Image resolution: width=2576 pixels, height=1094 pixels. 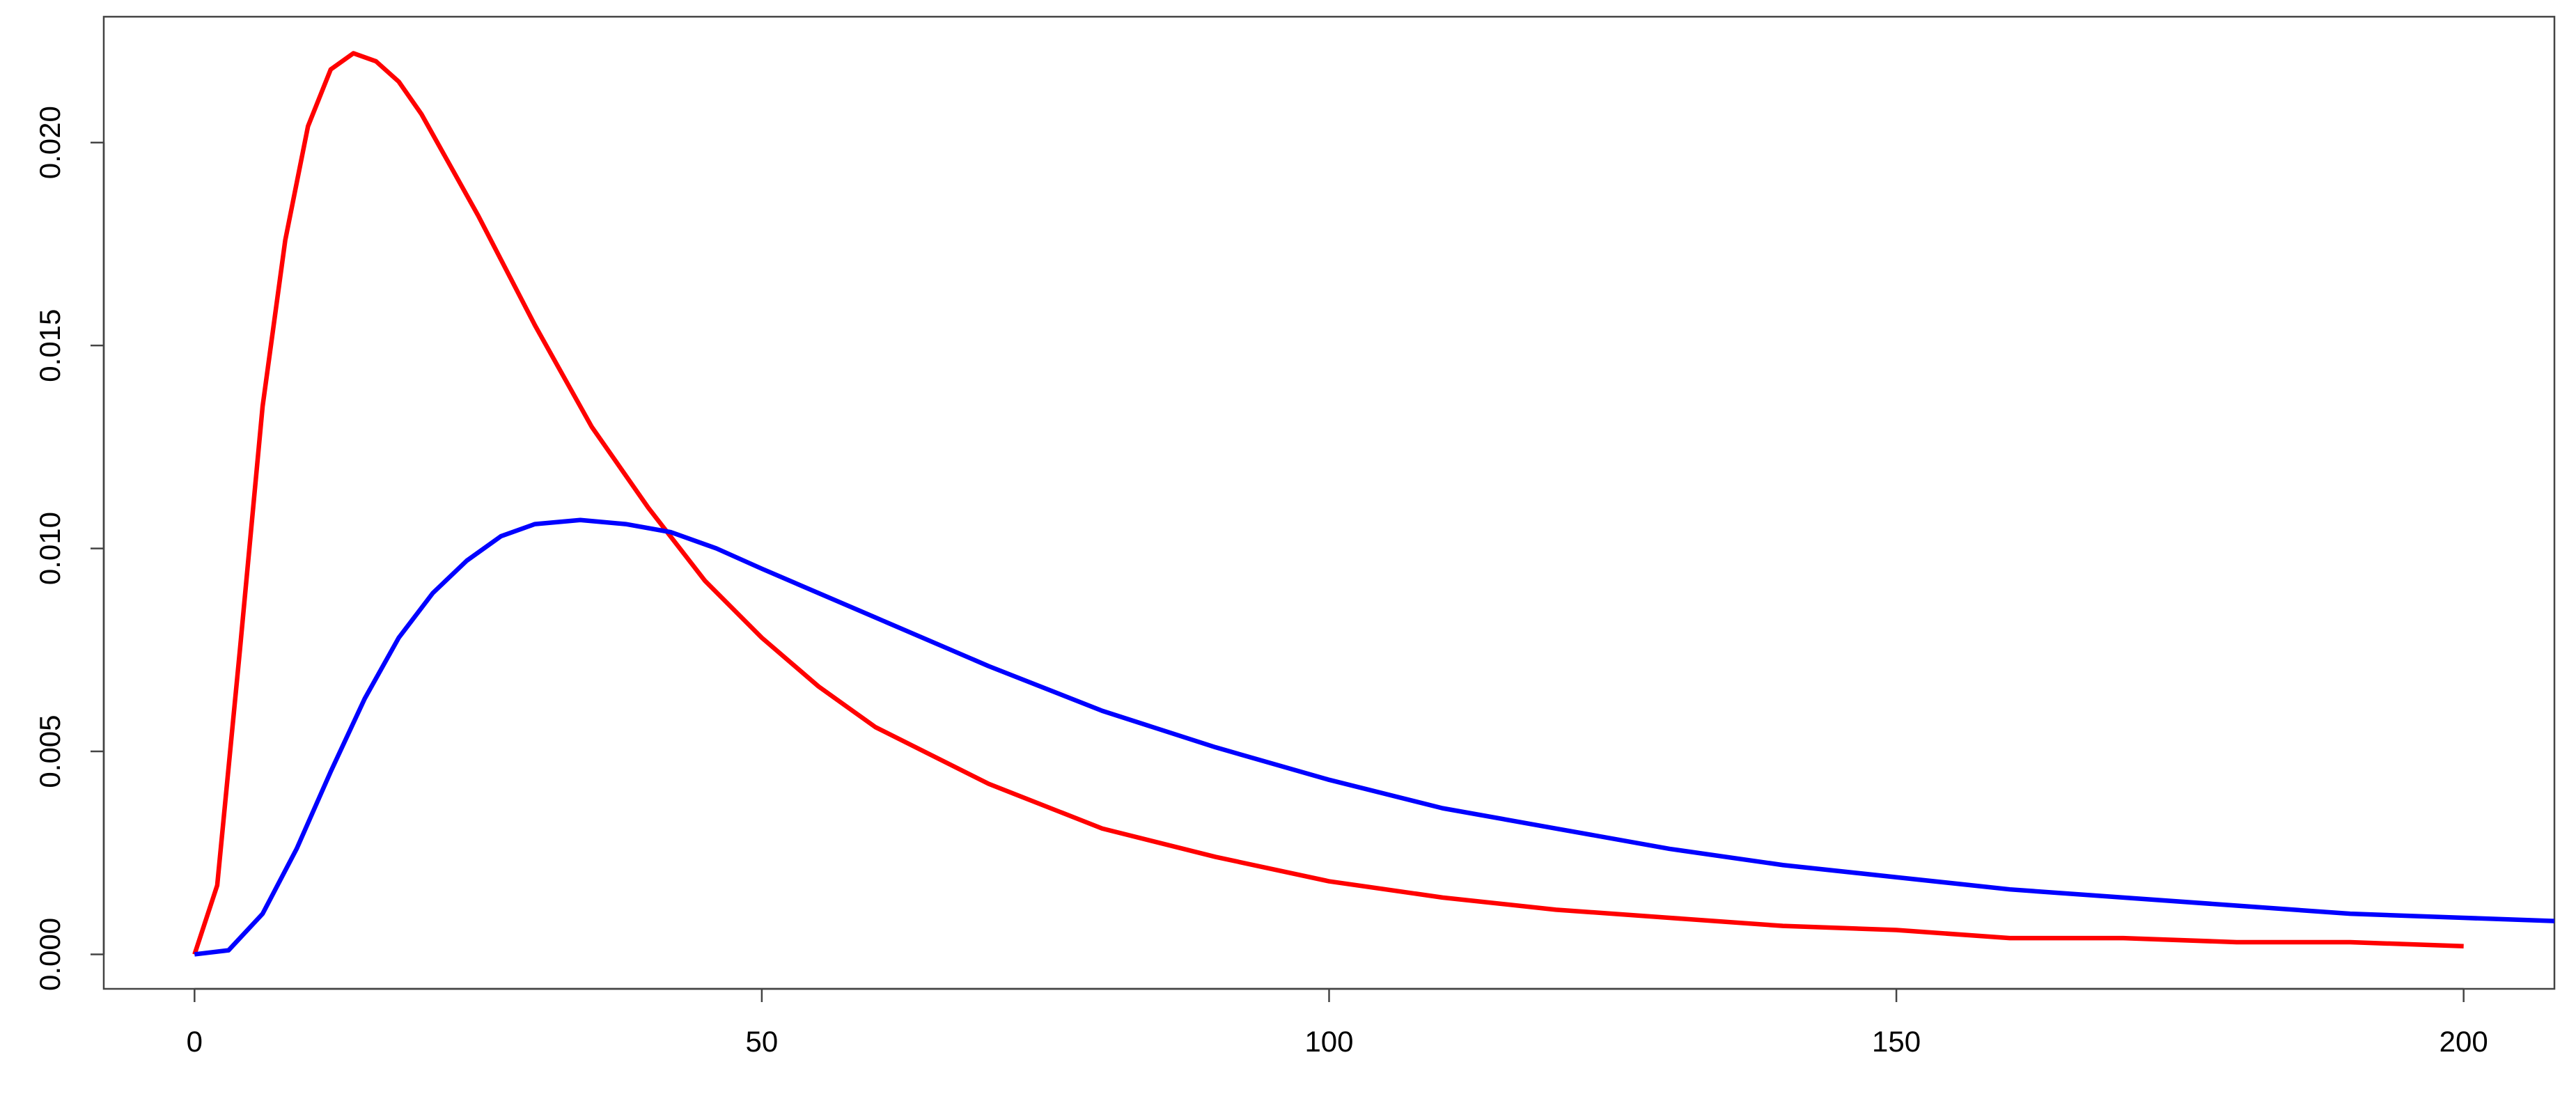 I want to click on x-tick-label: 200, so click(x=2464, y=1042).